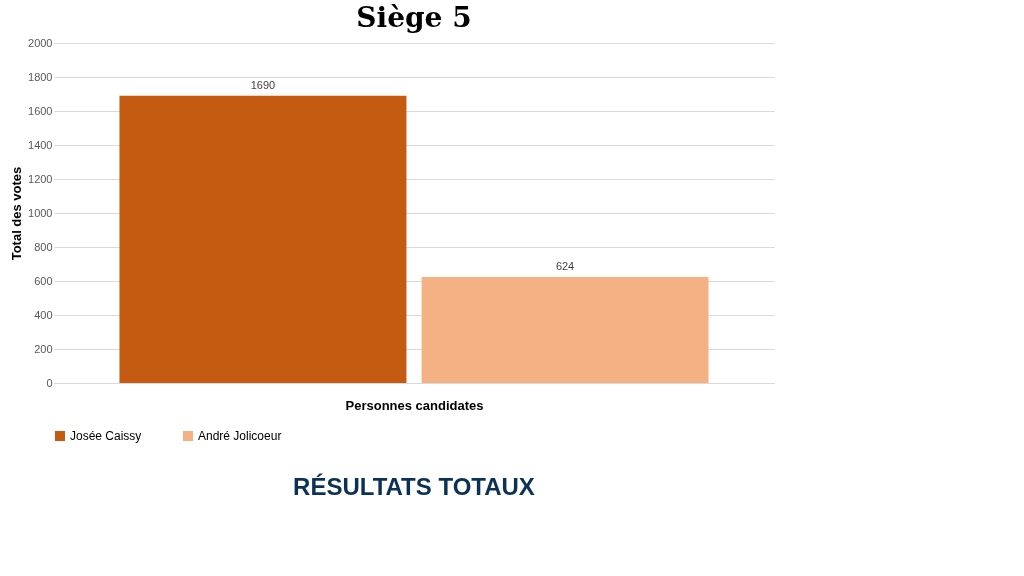 This screenshot has height=576, width=1024. Describe the element at coordinates (414, 405) in the screenshot. I see `x-axis-title: Personnes candidates` at that location.